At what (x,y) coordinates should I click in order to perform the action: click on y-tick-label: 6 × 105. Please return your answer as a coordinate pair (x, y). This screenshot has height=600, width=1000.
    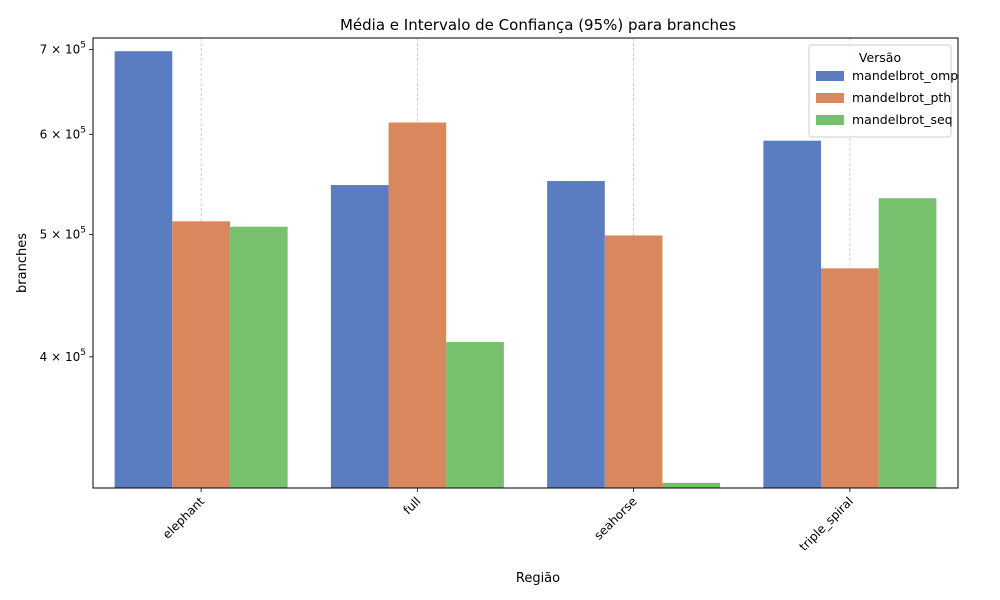
    Looking at the image, I should click on (63, 133).